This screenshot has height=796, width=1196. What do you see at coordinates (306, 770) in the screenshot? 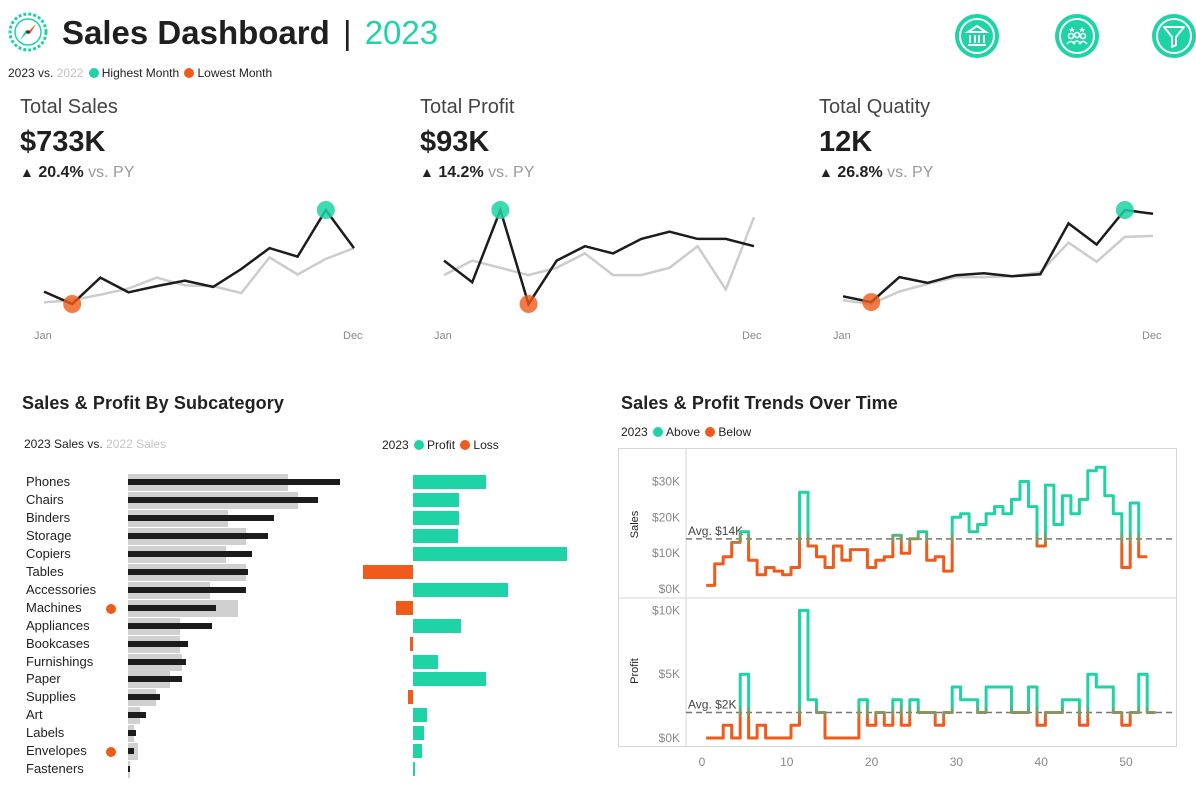
I see `subcategory-row: Fasteners` at bounding box center [306, 770].